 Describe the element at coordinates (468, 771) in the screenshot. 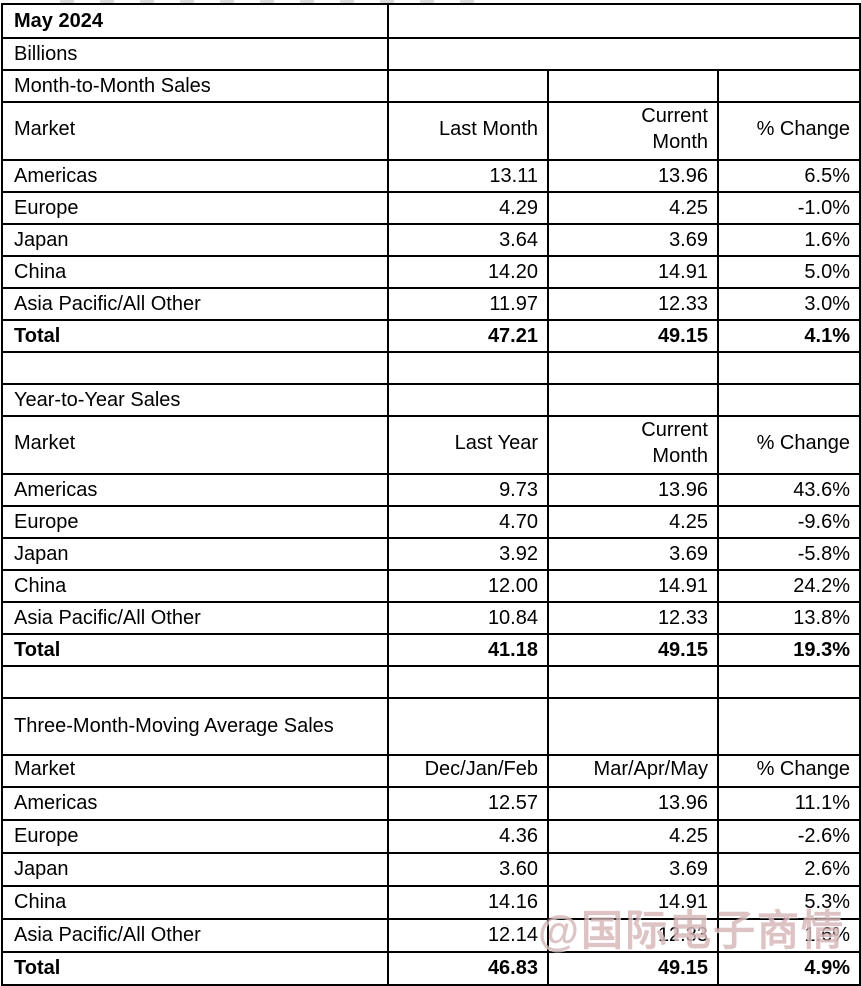

I see `col-header-dec-jan-feb: Dec/Jan/Feb` at that location.